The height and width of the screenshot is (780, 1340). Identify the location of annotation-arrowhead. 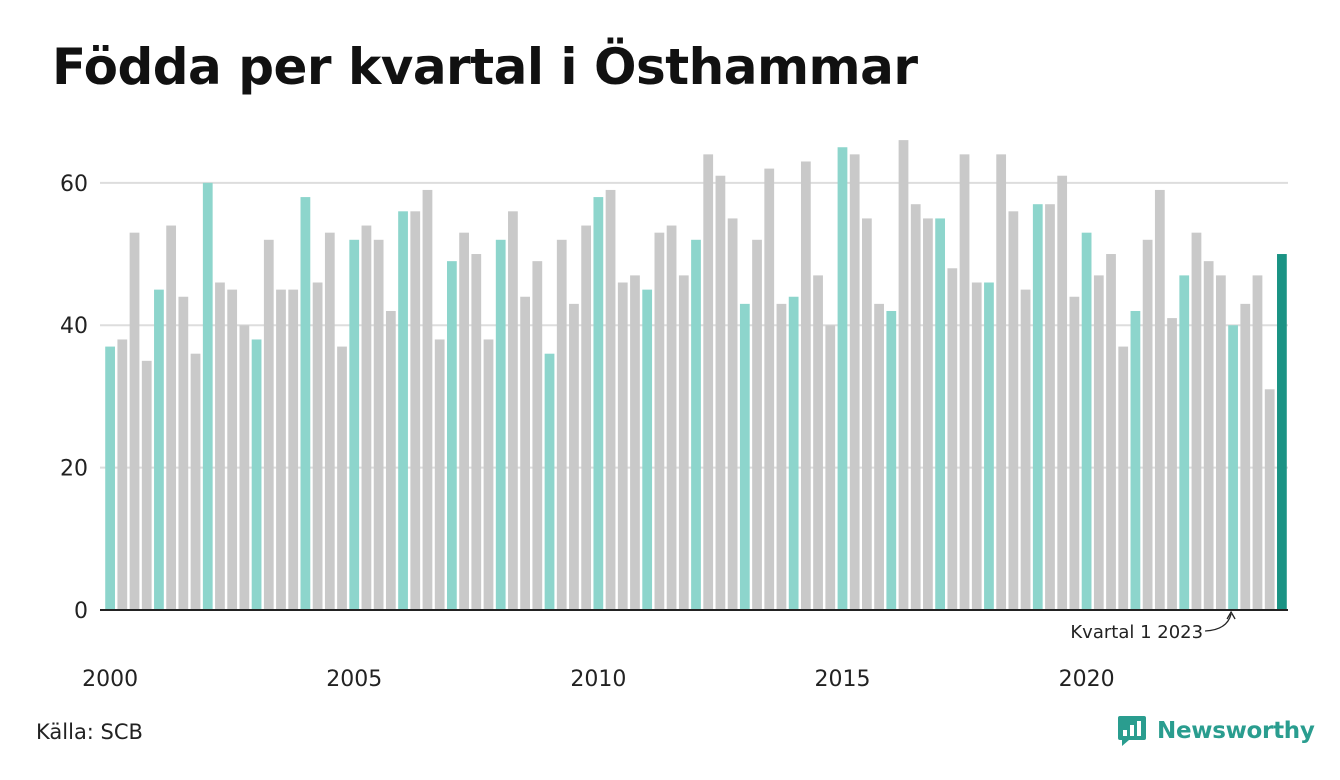
(1231, 615).